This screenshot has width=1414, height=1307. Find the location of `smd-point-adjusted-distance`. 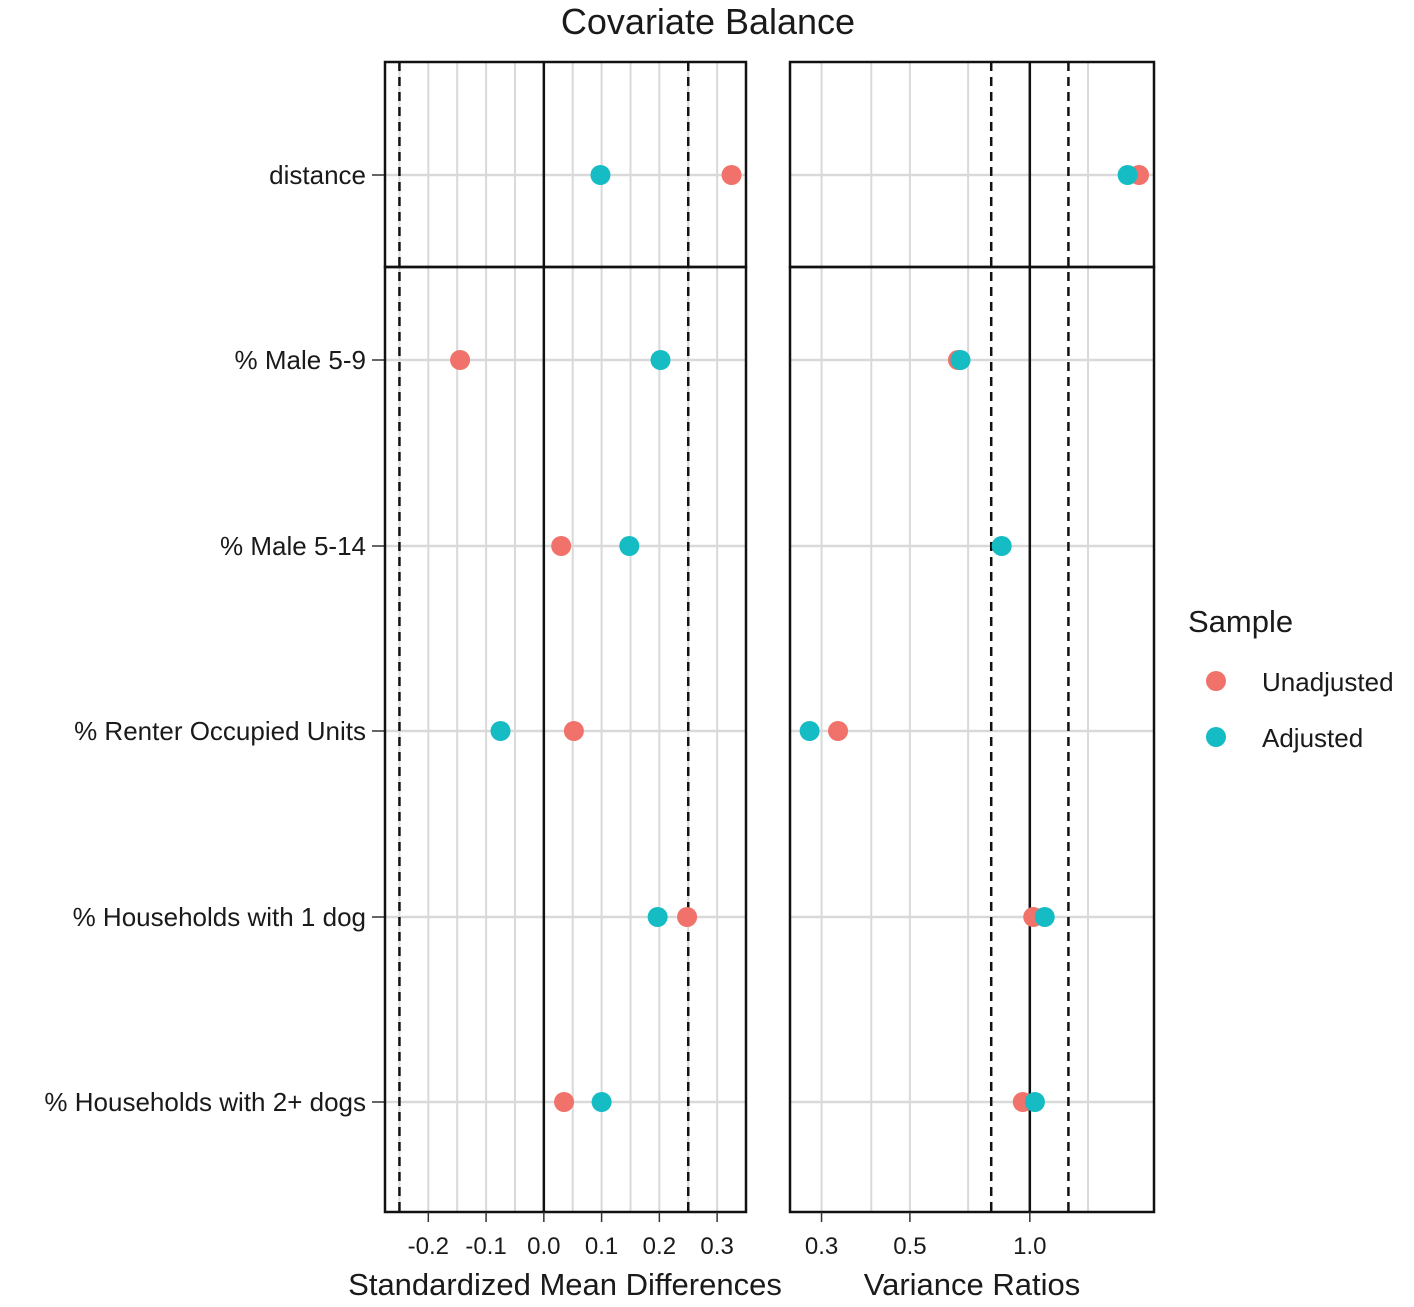

smd-point-adjusted-distance is located at coordinates (600, 175).